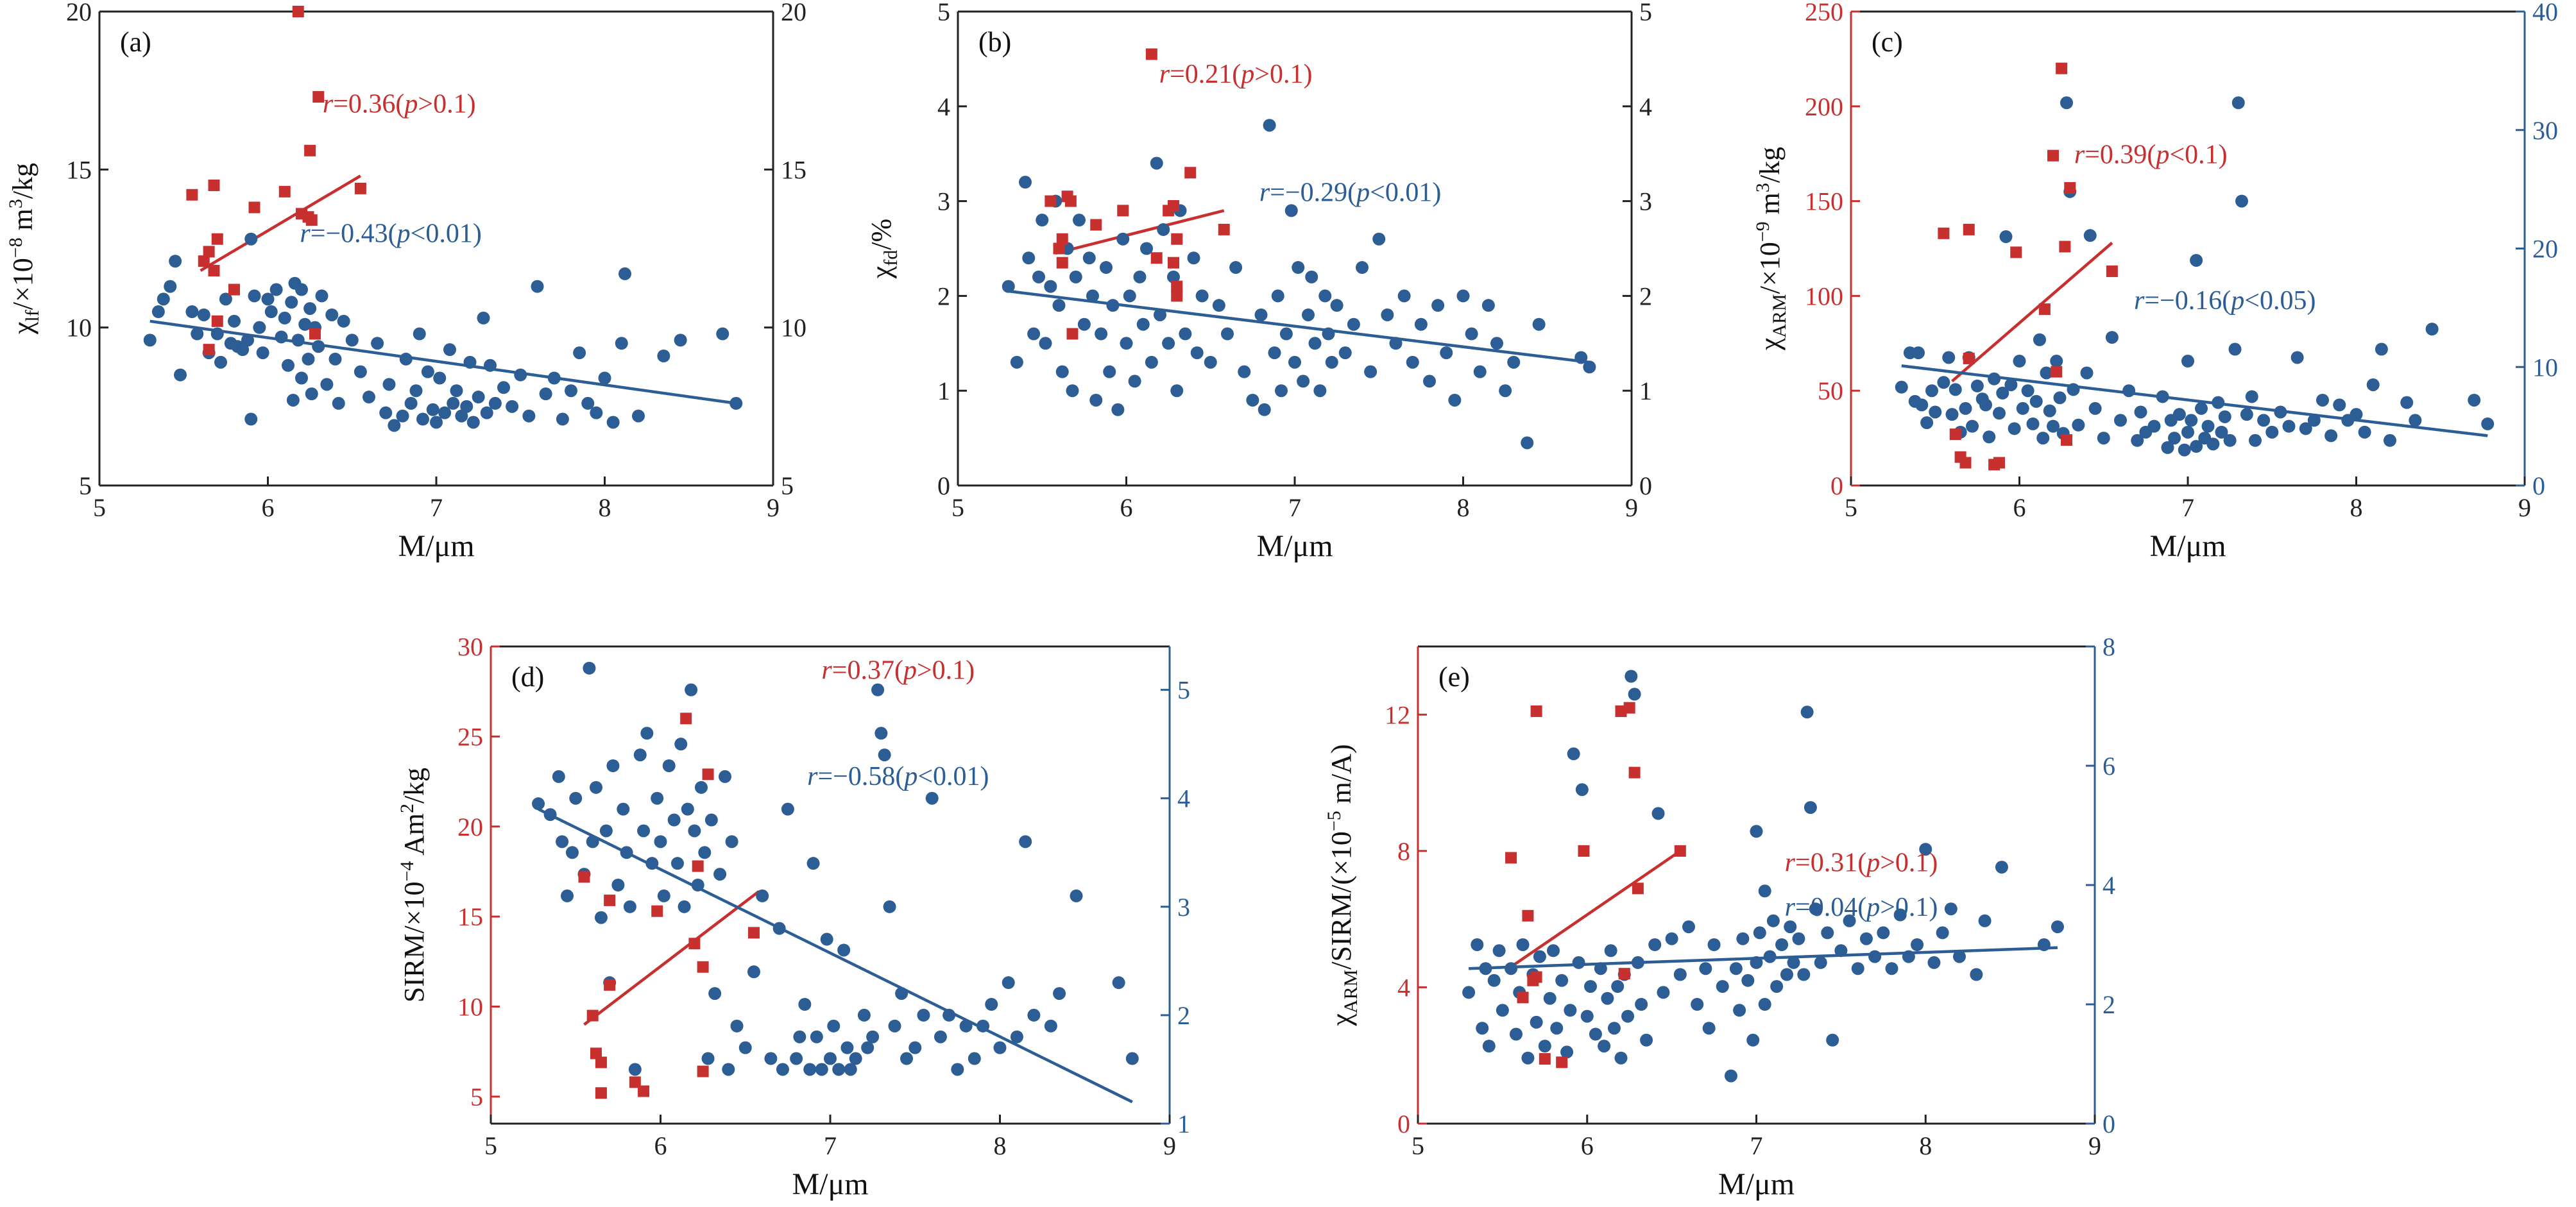 This screenshot has width=2576, height=1207. Describe the element at coordinates (470, 646) in the screenshot. I see `y-tick-label: 30` at that location.